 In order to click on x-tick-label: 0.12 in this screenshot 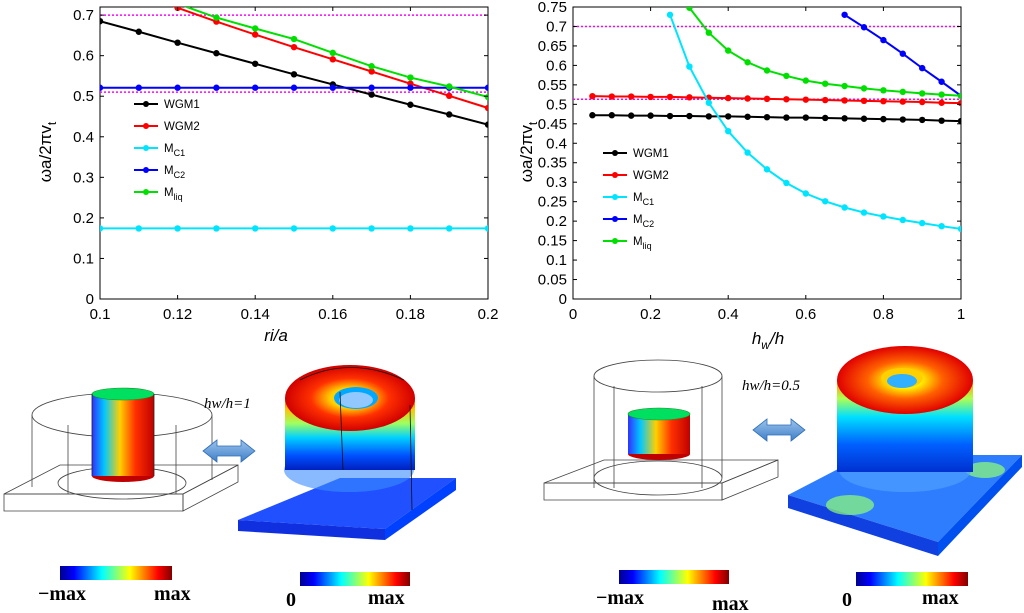, I will do `click(177, 314)`.